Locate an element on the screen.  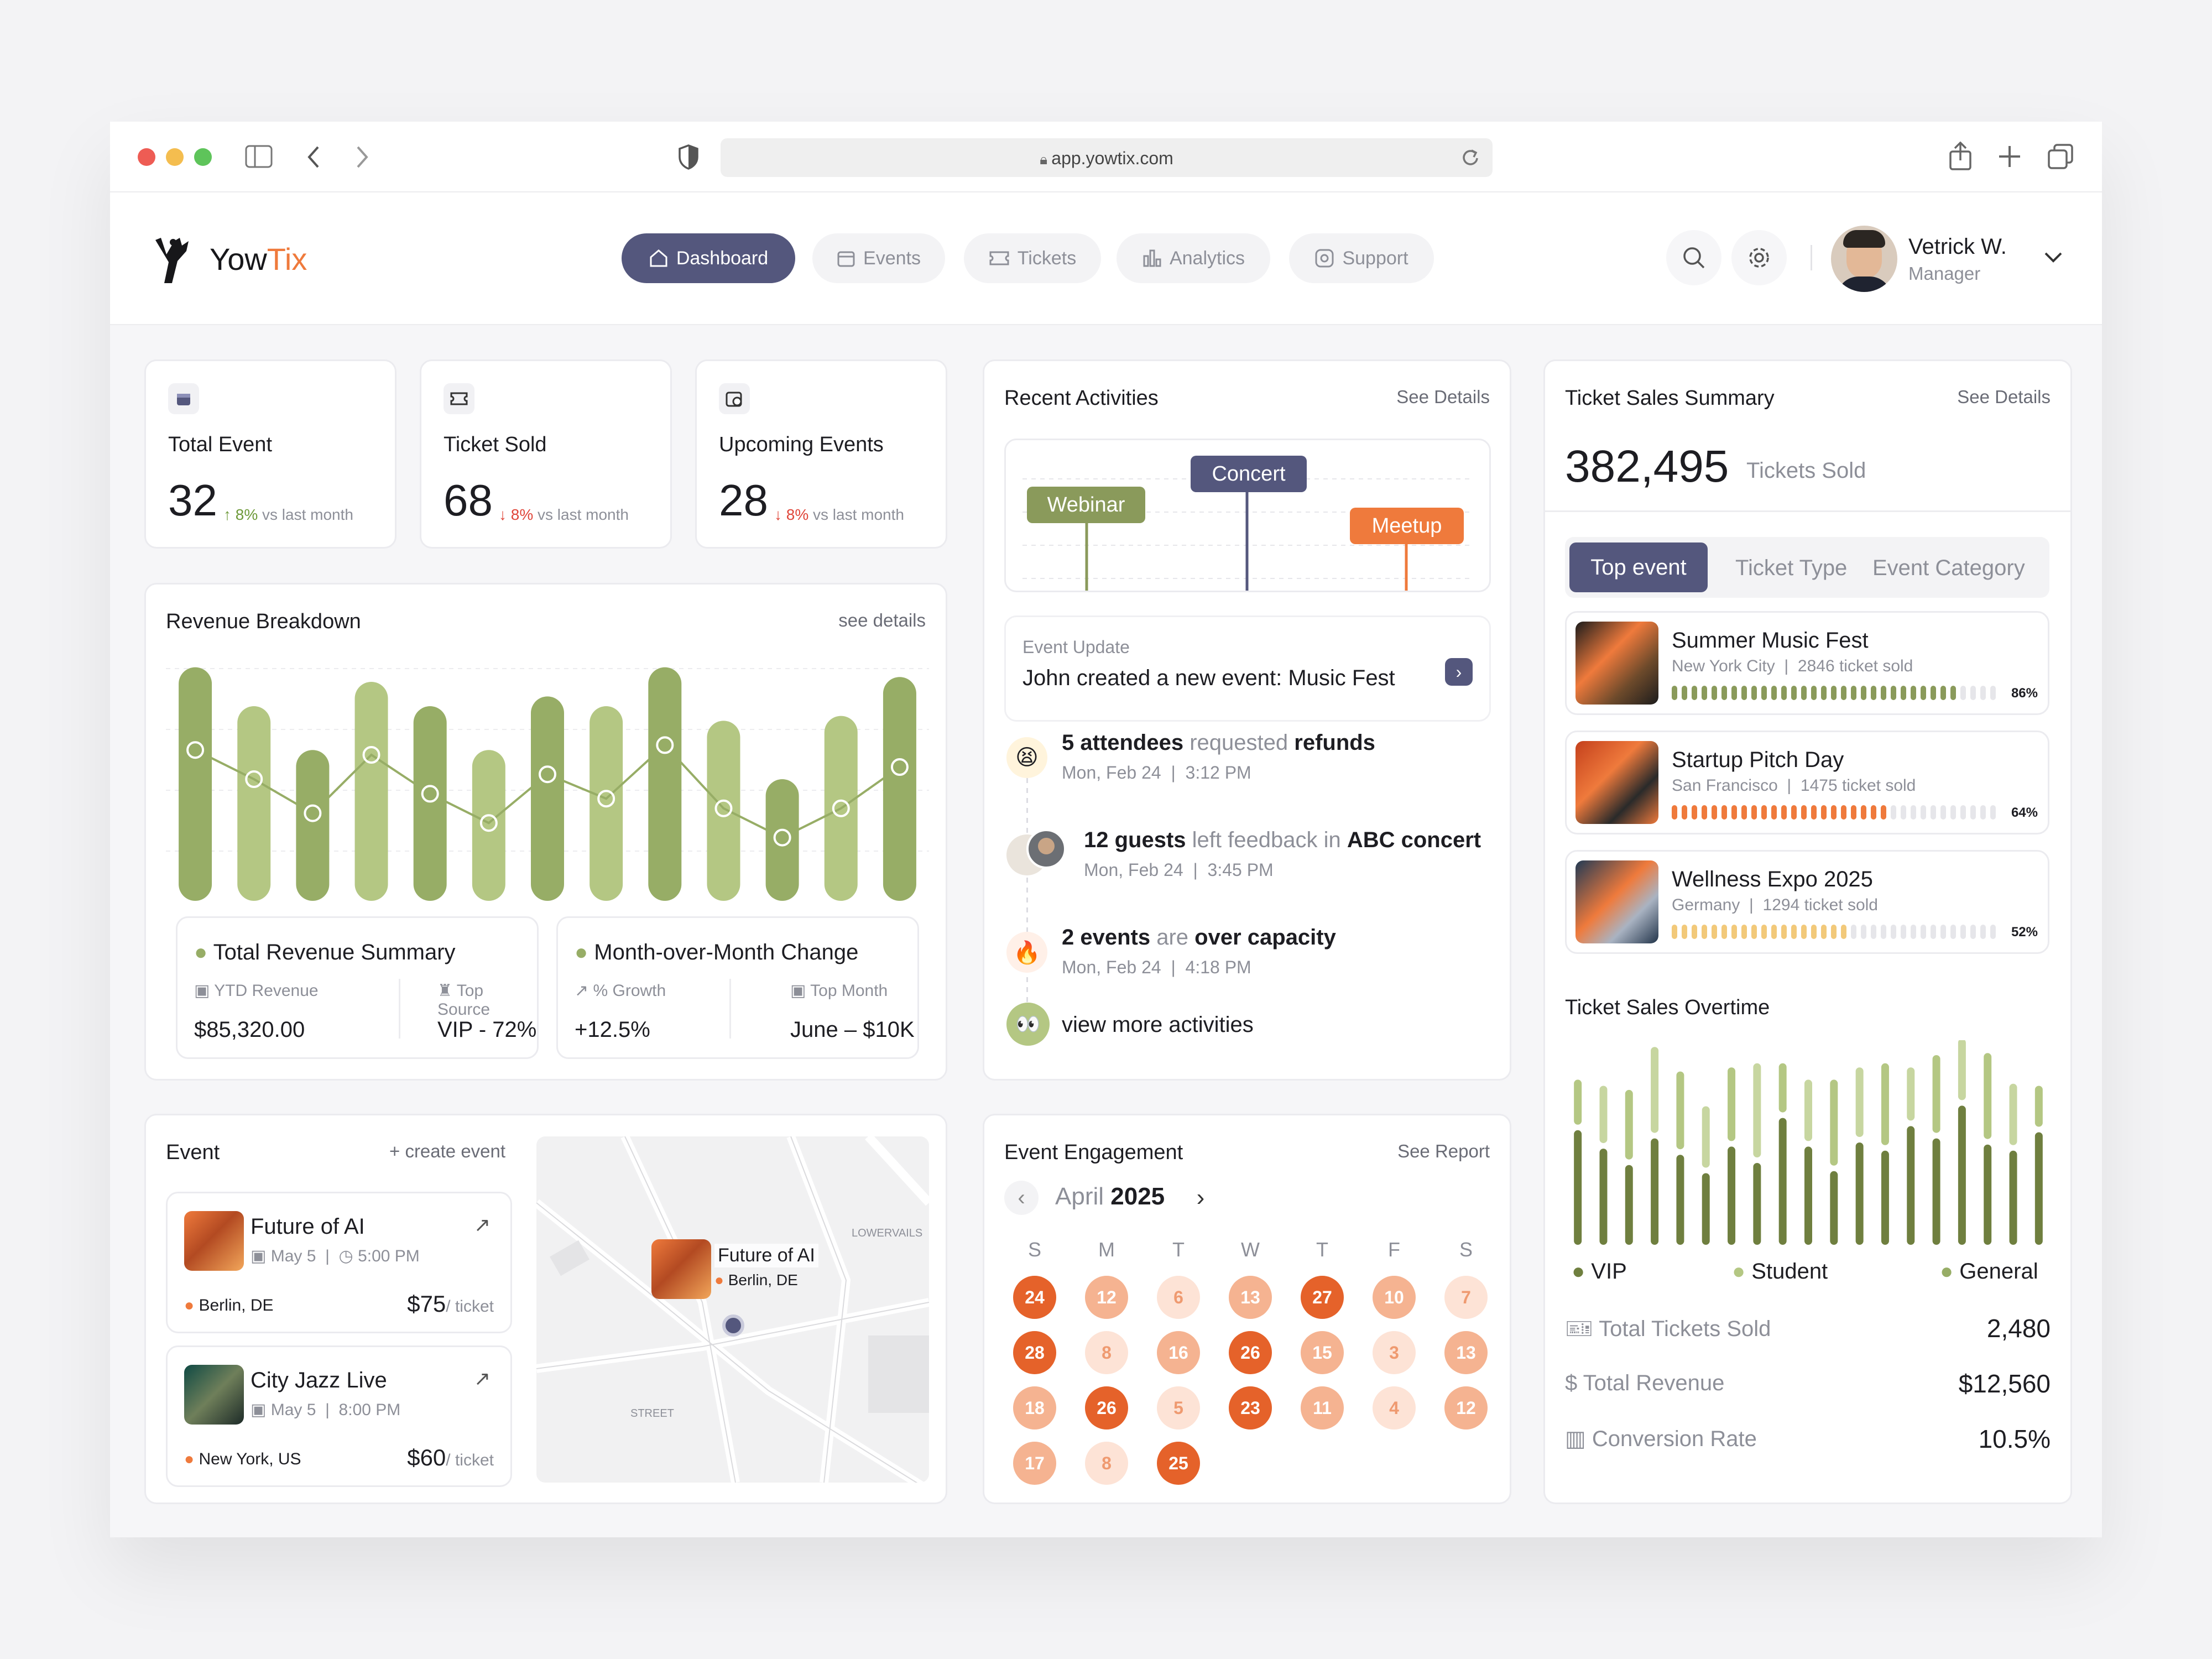
calendar-day: 25 is located at coordinates (1179, 1464).